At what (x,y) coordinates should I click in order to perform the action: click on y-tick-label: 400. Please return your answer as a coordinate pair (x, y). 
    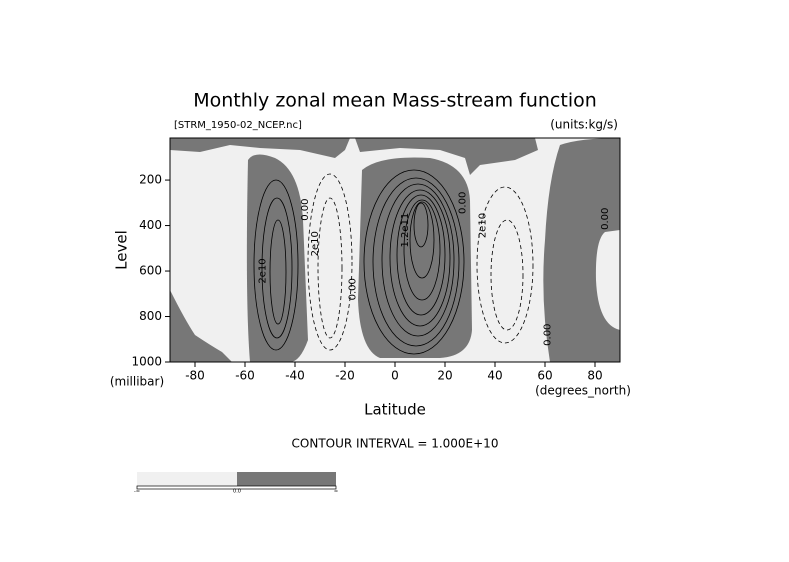
    Looking at the image, I should click on (150, 225).